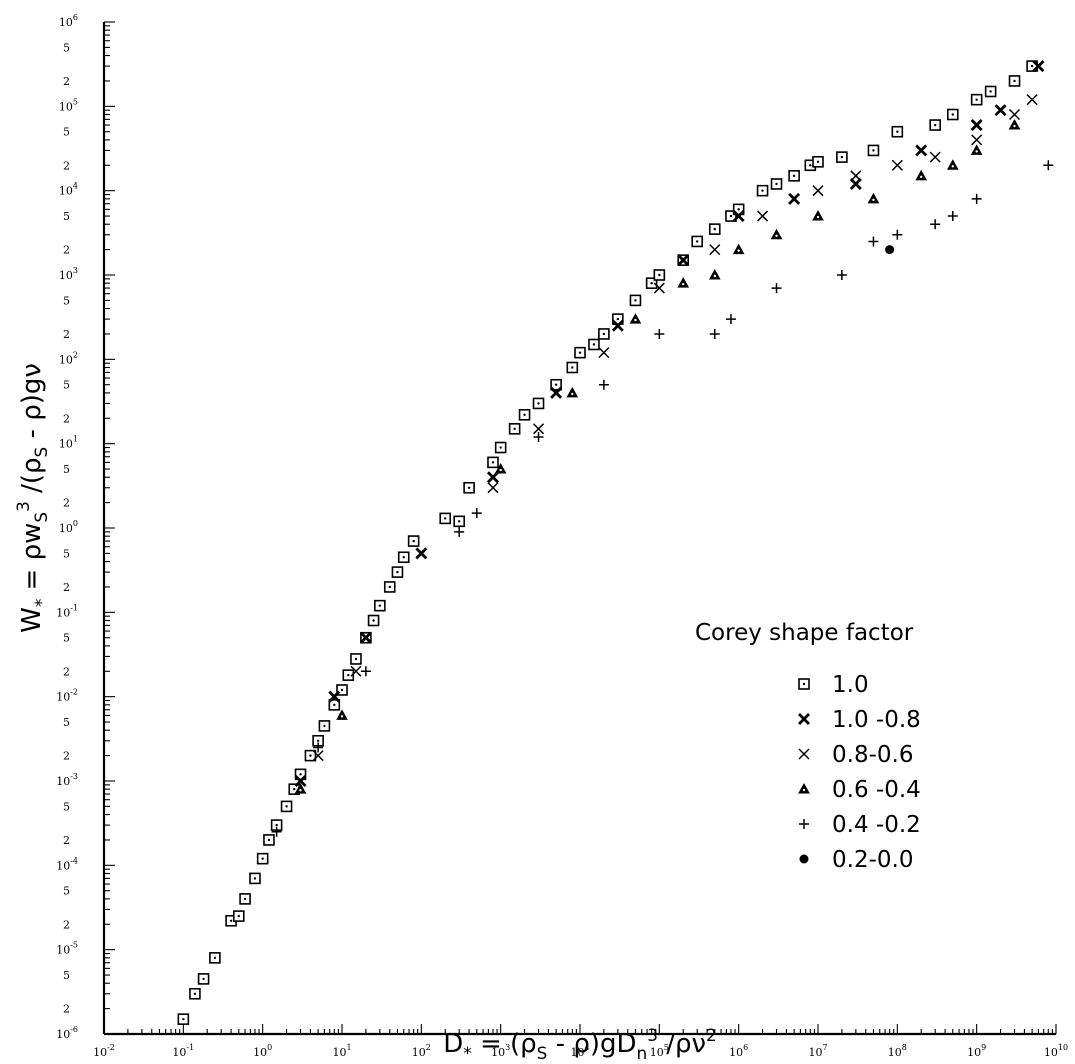 The height and width of the screenshot is (1064, 1075). Describe the element at coordinates (67, 949) in the screenshot. I see `y-tick-label: 10⁻⁵` at that location.